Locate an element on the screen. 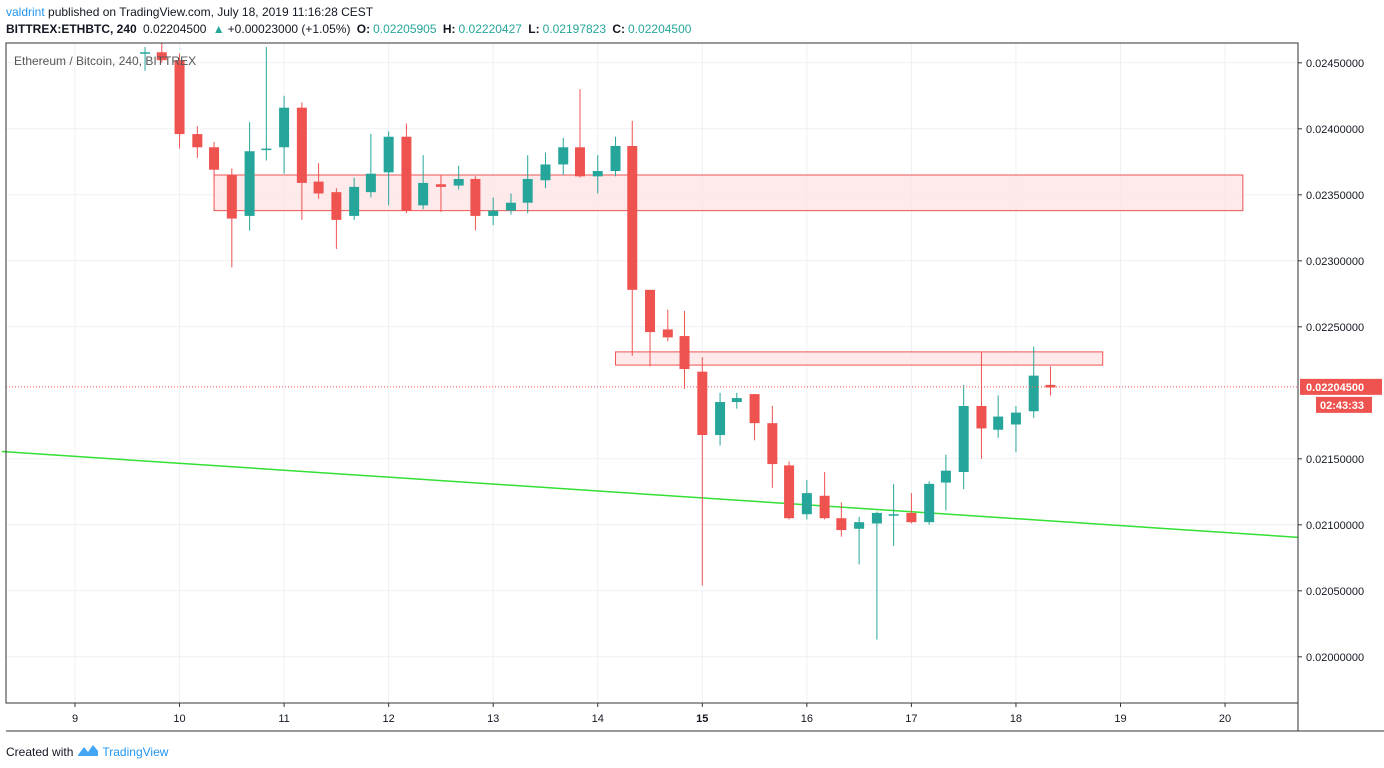 The height and width of the screenshot is (768, 1384). x-tick-label: 12 is located at coordinates (389, 719).